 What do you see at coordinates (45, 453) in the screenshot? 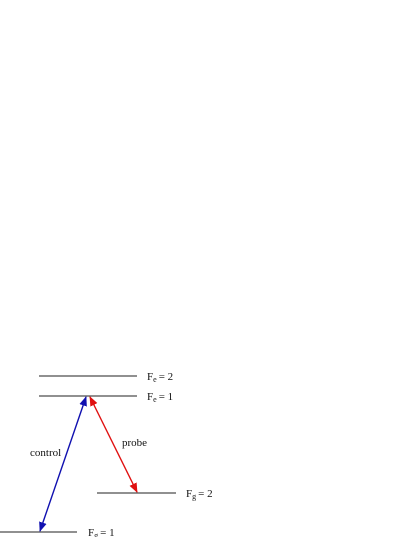
I see `transition-label: control` at bounding box center [45, 453].